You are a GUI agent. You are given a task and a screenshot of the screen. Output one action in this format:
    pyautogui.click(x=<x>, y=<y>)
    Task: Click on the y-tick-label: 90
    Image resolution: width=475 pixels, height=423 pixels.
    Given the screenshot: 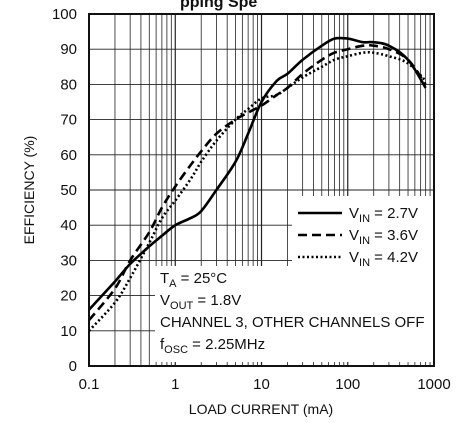 What is the action you would take?
    pyautogui.click(x=68, y=49)
    